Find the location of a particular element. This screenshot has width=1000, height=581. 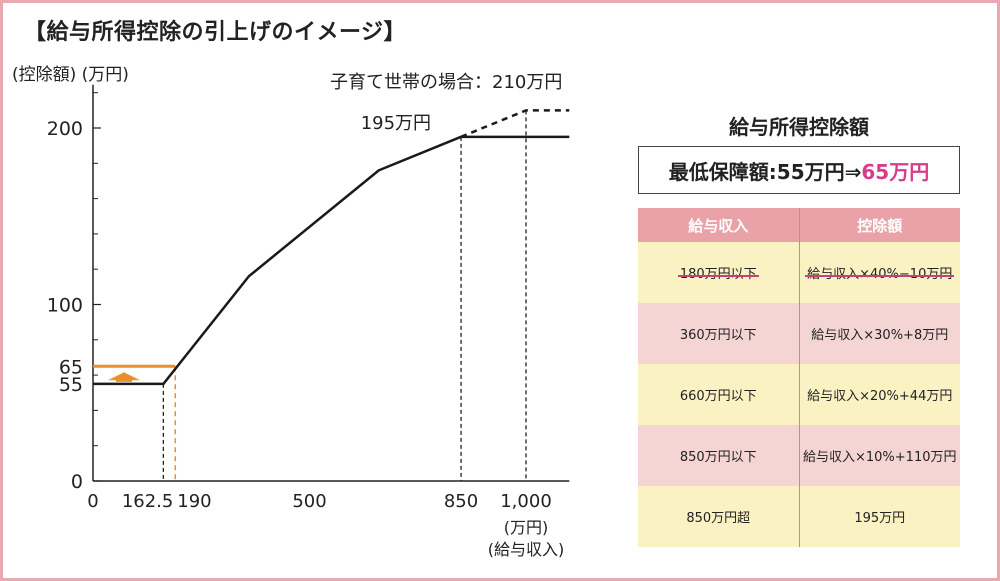

income-cell: 180万円以下 is located at coordinates (718, 274).